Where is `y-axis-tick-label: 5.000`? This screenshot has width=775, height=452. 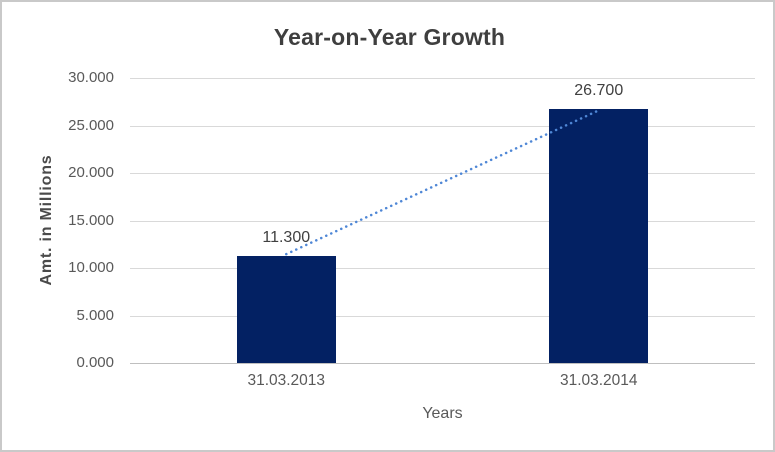
y-axis-tick-label: 5.000 is located at coordinates (95, 315).